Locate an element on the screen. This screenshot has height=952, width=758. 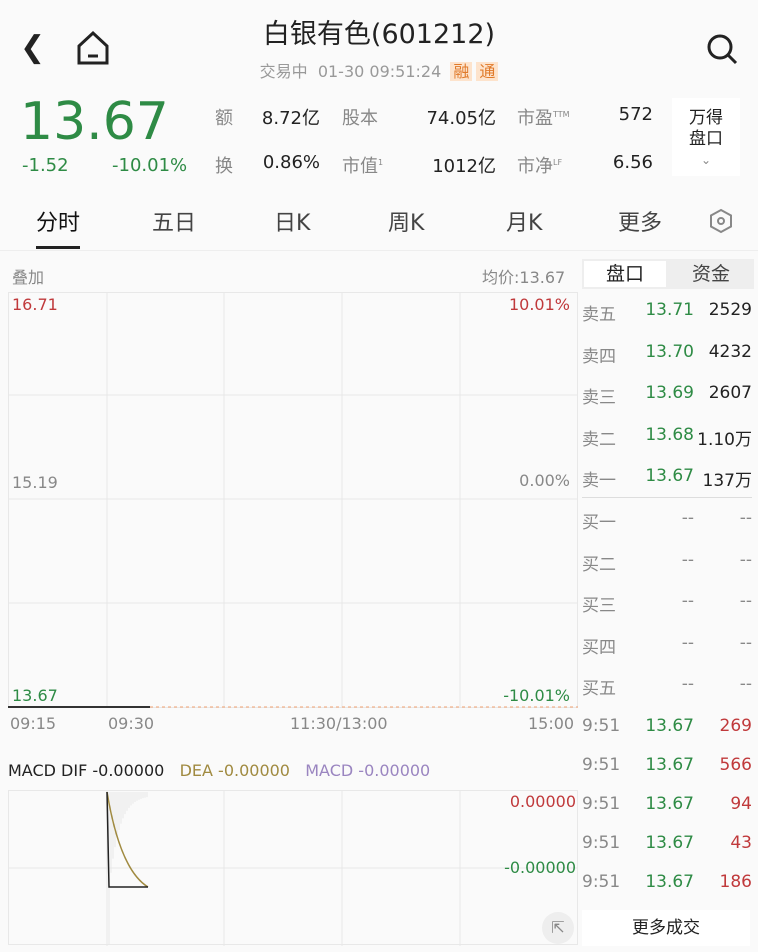
macd-y-mid: -0.00000 is located at coordinates (540, 867).